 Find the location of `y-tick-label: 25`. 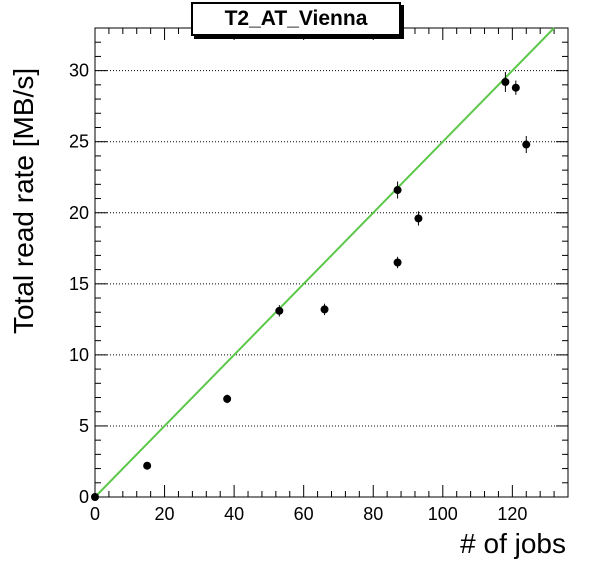

y-tick-label: 25 is located at coordinates (79, 142).